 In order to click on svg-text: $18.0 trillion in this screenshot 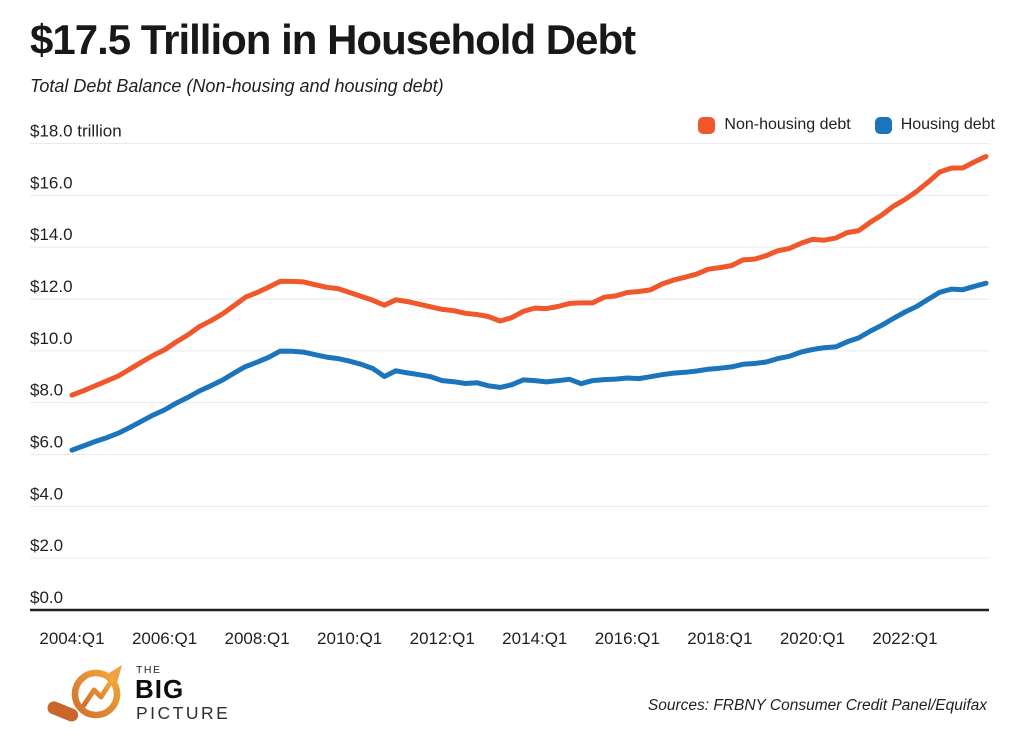, I will do `click(76, 130)`.